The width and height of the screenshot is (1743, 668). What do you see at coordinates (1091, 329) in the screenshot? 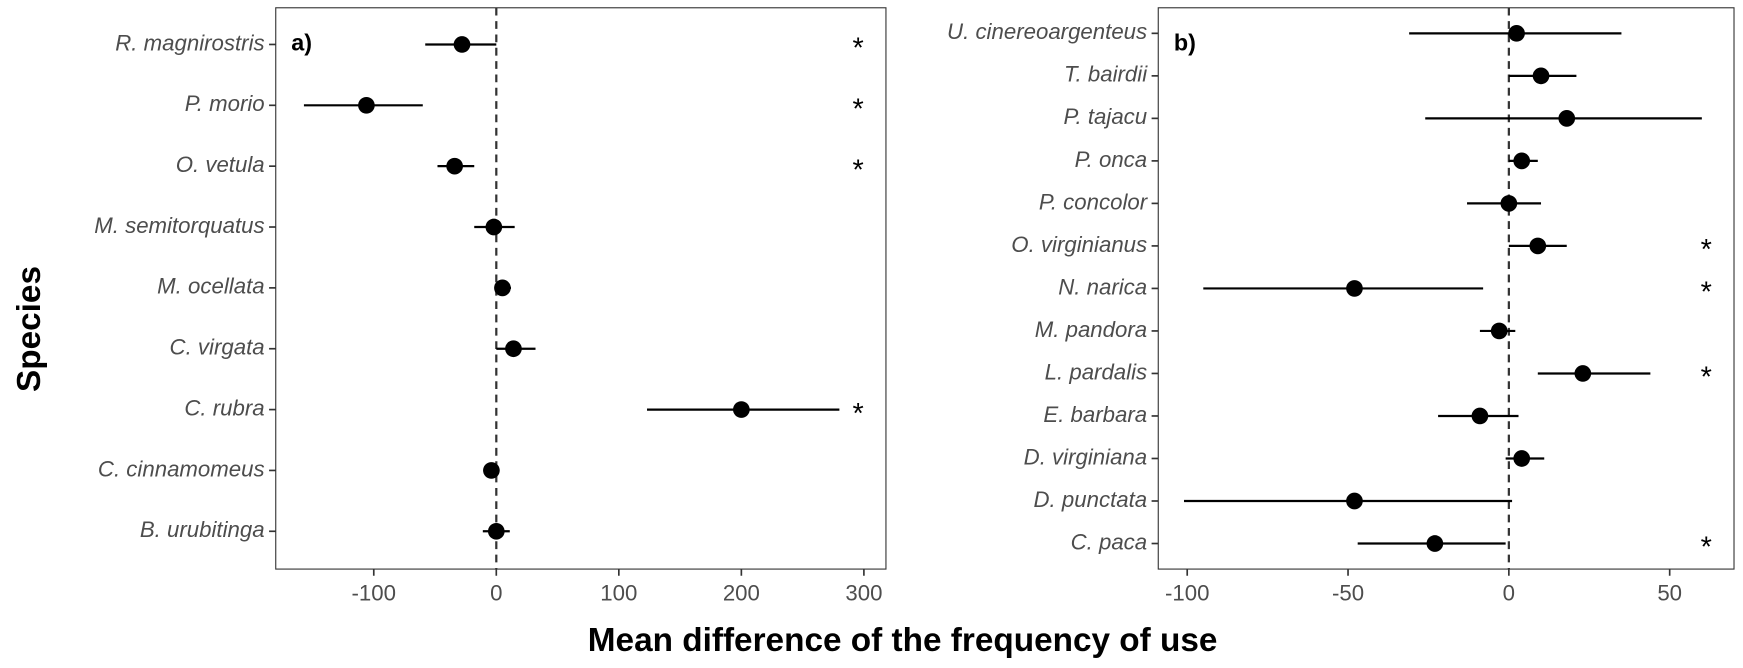
I see `y-tick-label: M. pandora` at bounding box center [1091, 329].